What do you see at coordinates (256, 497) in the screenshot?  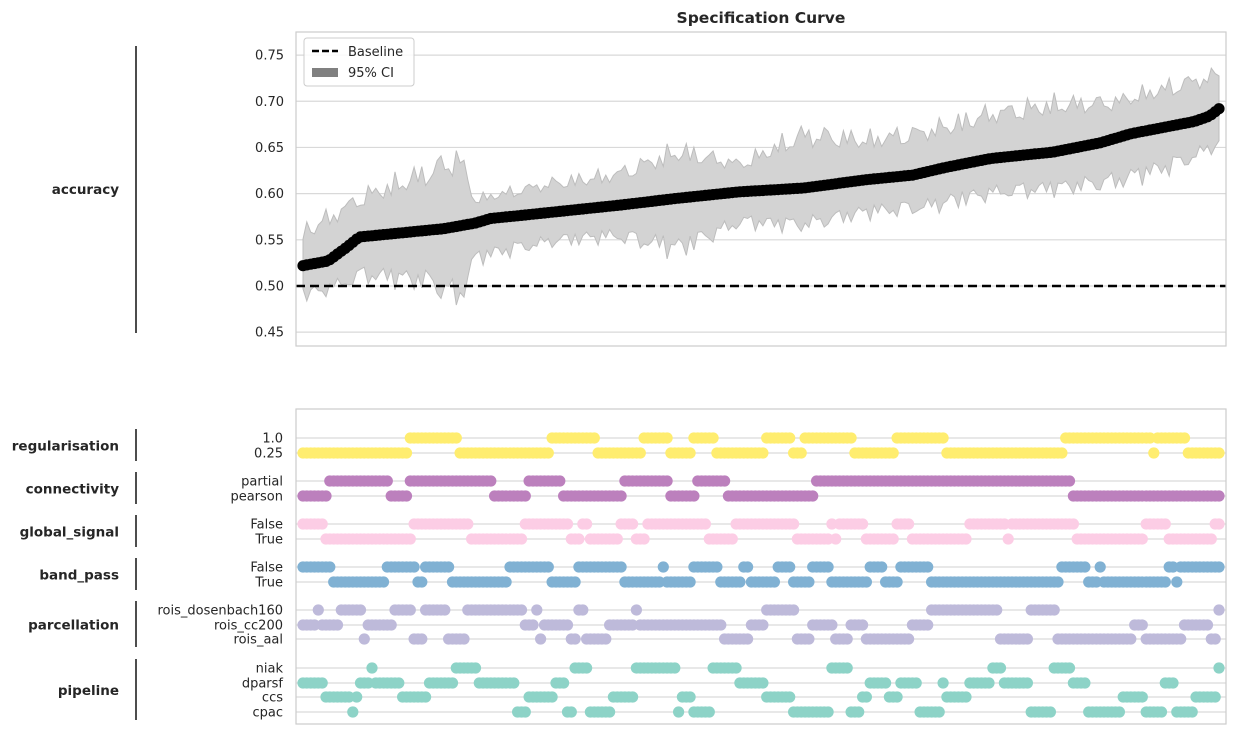 I see `connectivity-level-label: pearson` at bounding box center [256, 497].